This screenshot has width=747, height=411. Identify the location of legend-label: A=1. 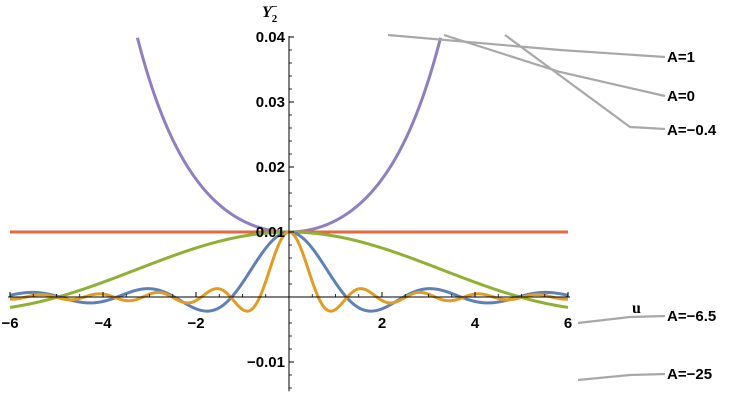
(681, 57).